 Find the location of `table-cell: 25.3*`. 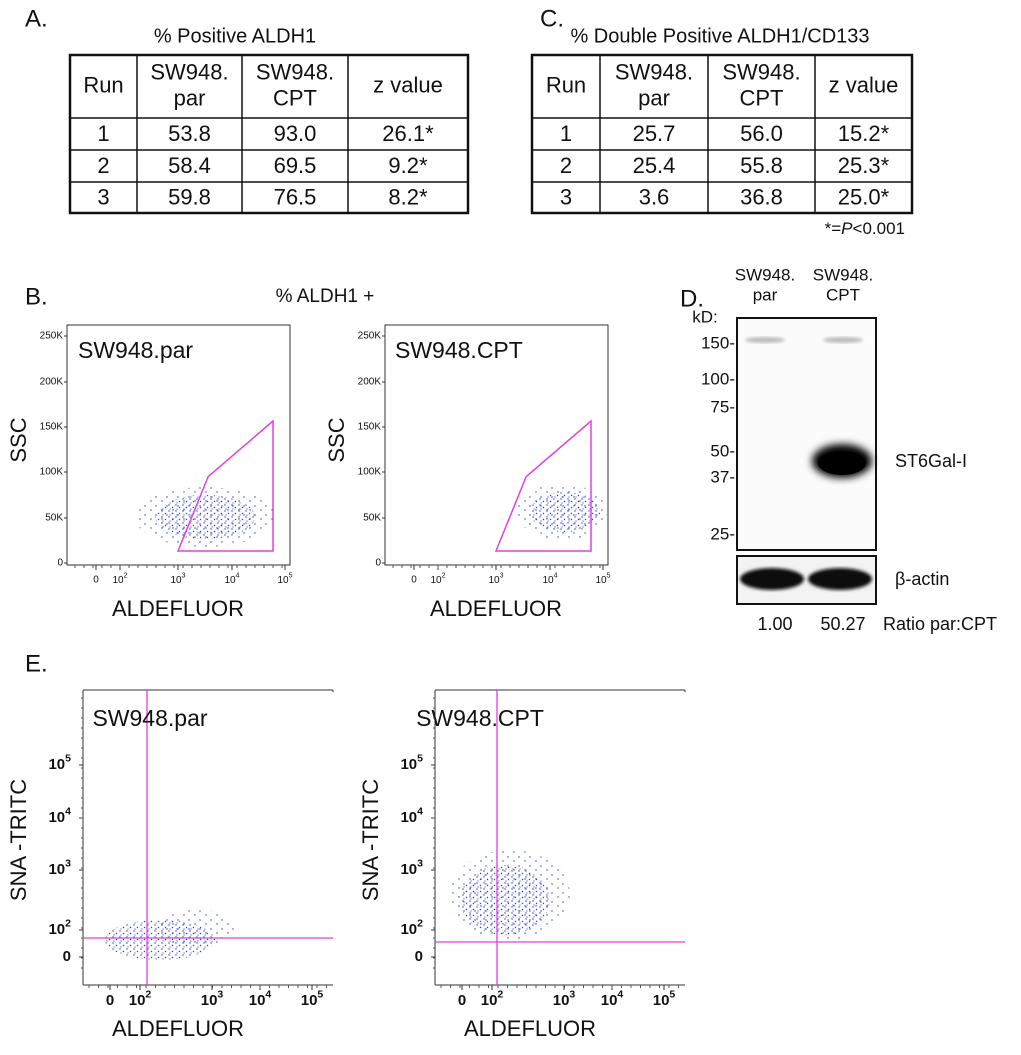

table-cell: 25.3* is located at coordinates (864, 165).